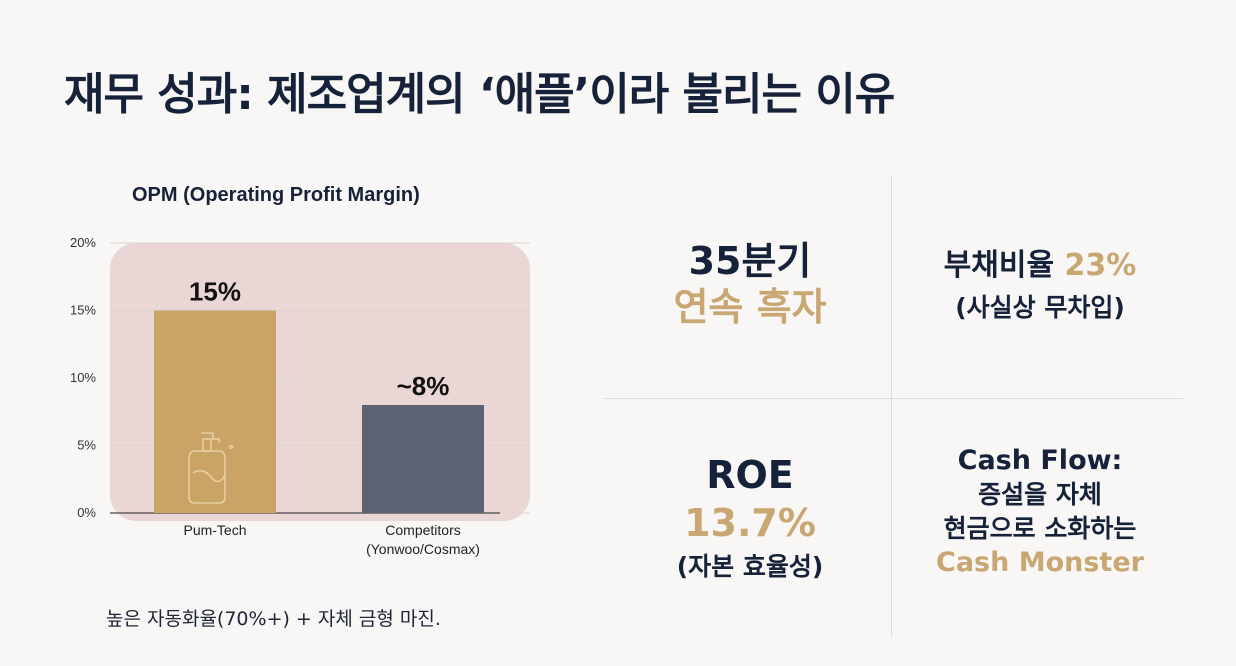 The image size is (1236, 666). Describe the element at coordinates (86, 445) in the screenshot. I see `y-tick-label: 5%` at that location.